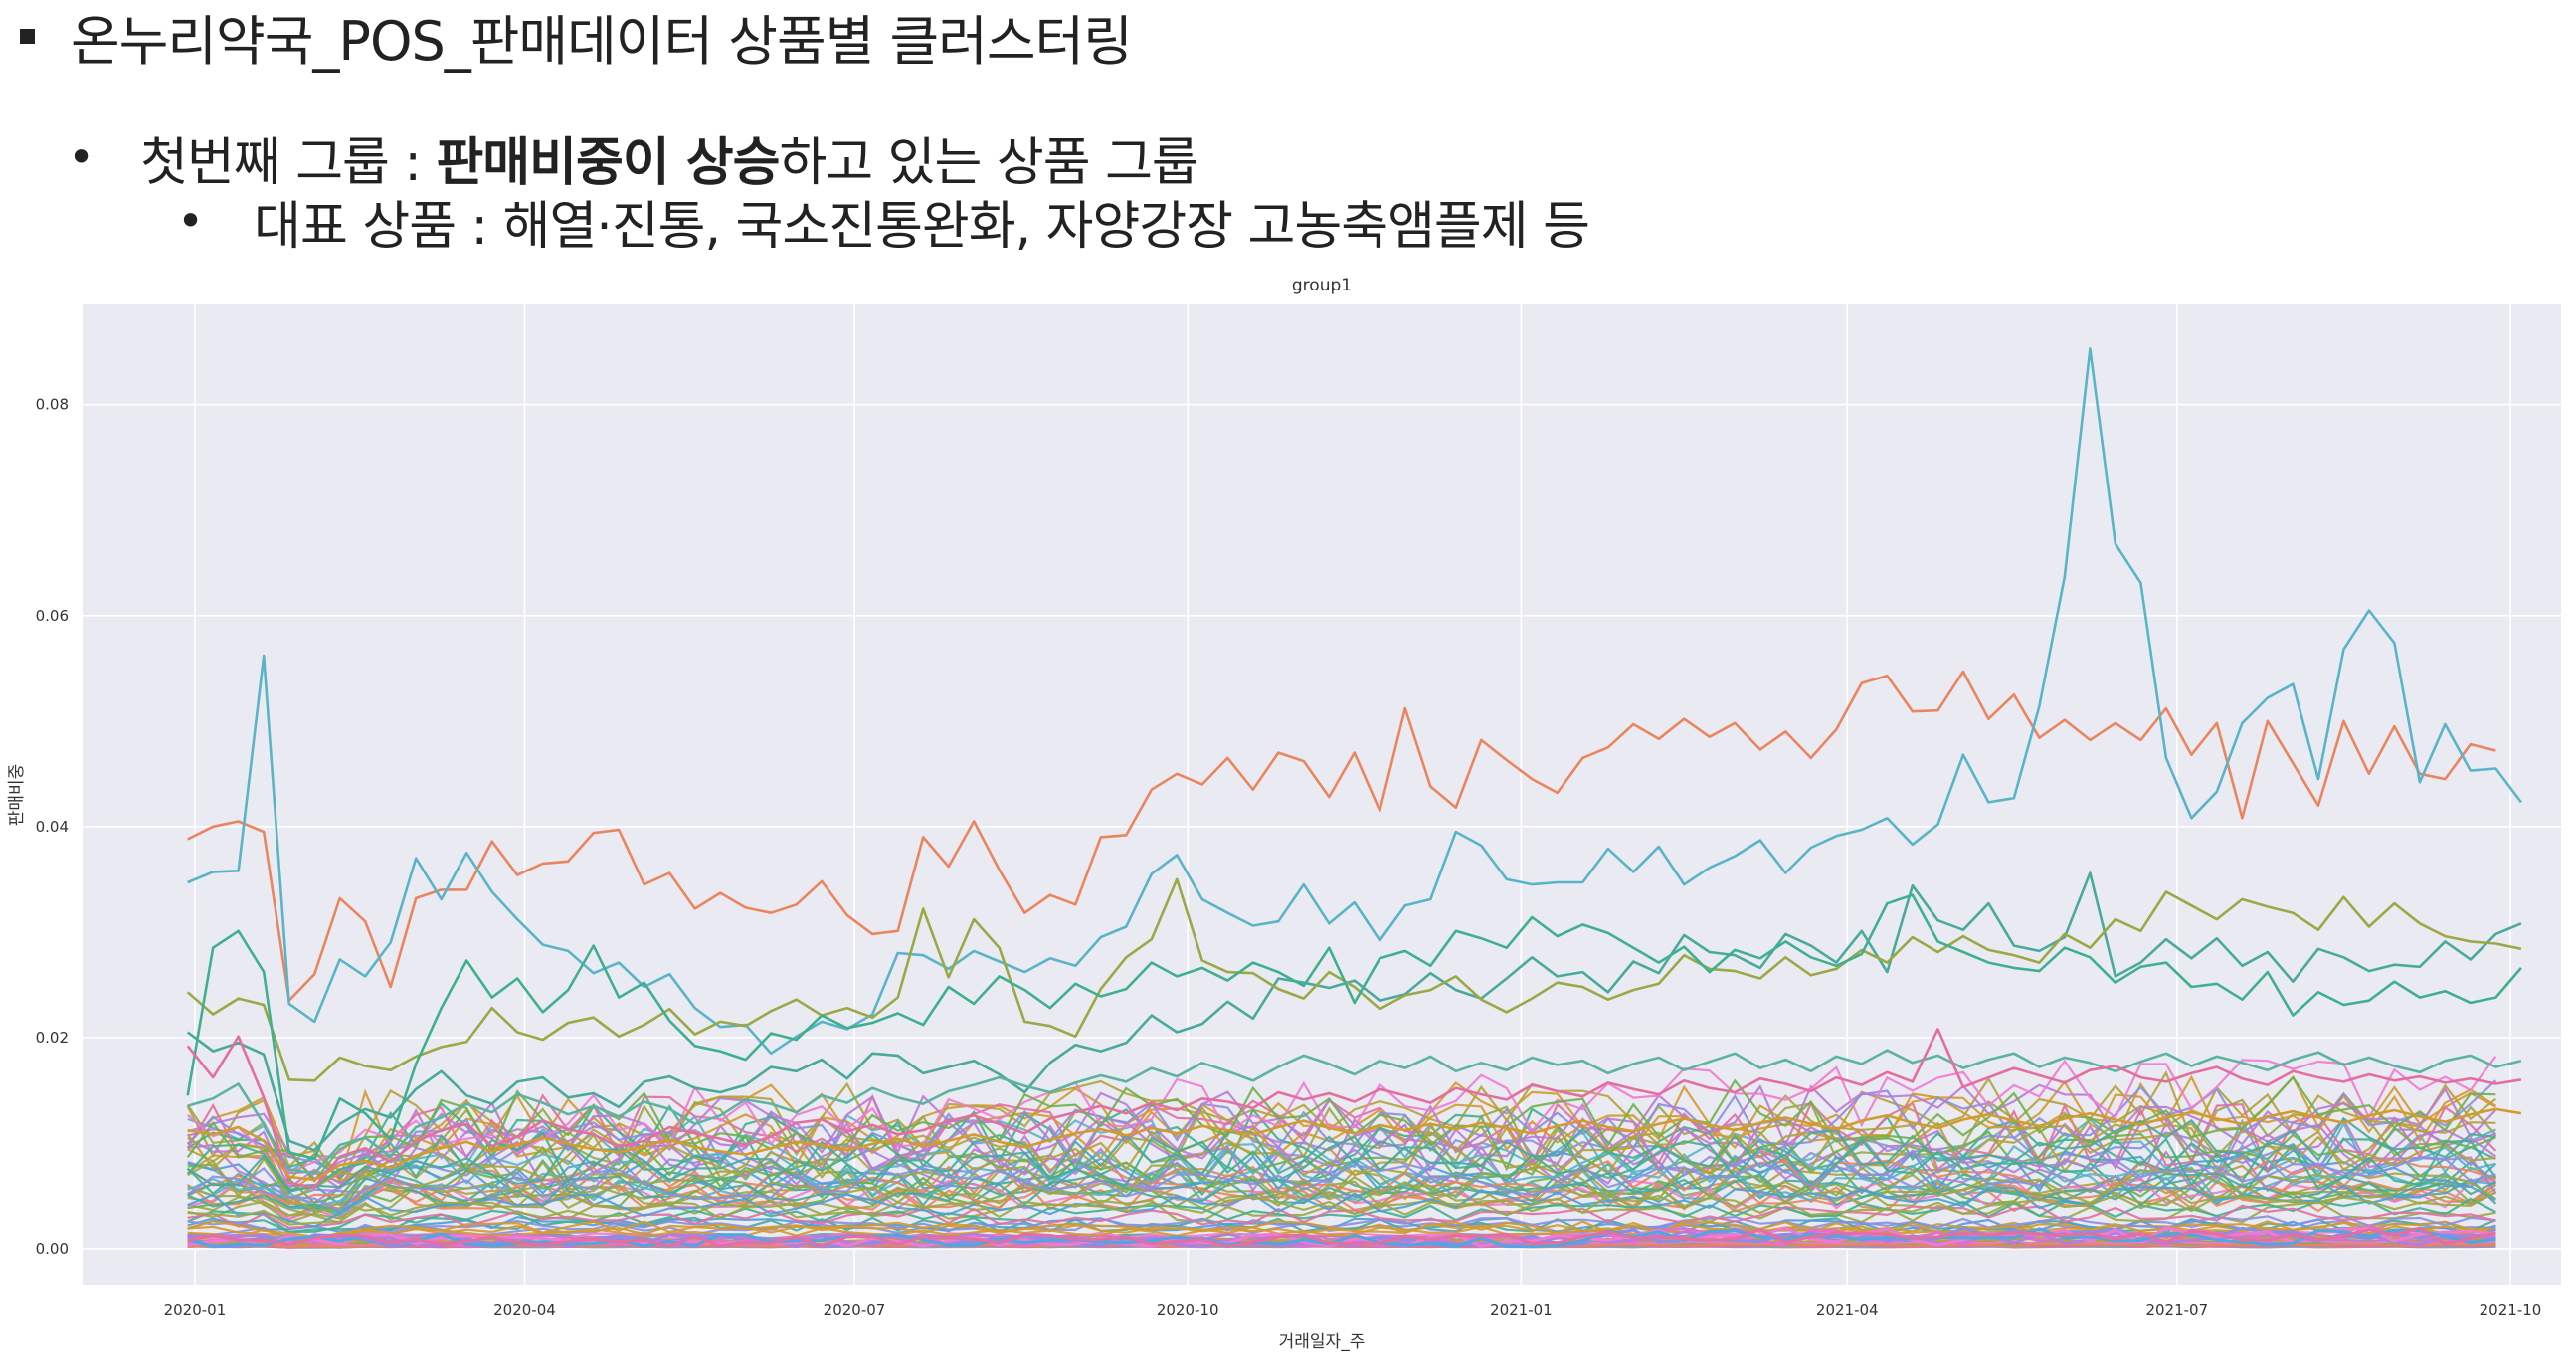 This screenshot has width=2576, height=1355. Describe the element at coordinates (288, 162) in the screenshot. I see `group-prefix: 첫번째 그룹 :` at that location.